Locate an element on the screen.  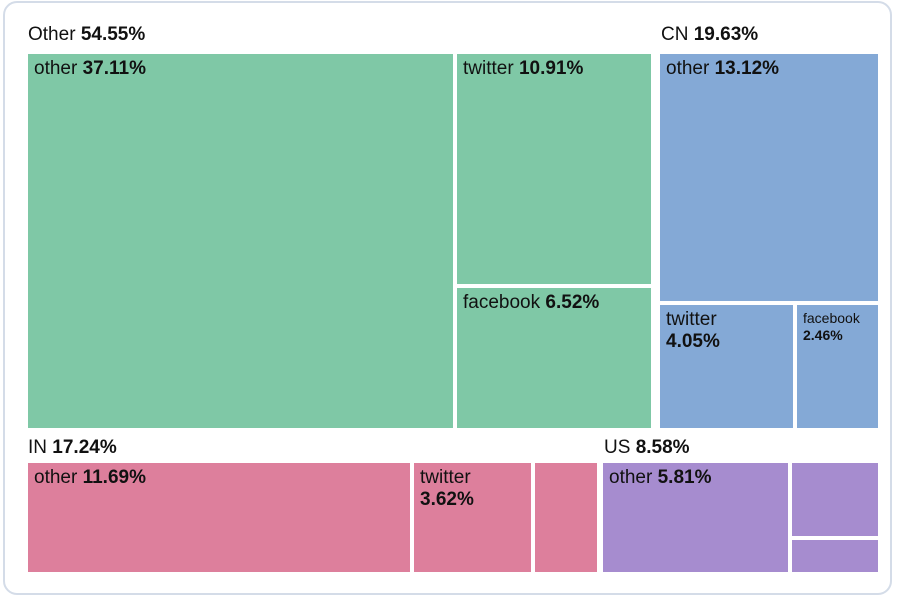
treemap-cell-cn-other: other 13.12% is located at coordinates (769, 177).